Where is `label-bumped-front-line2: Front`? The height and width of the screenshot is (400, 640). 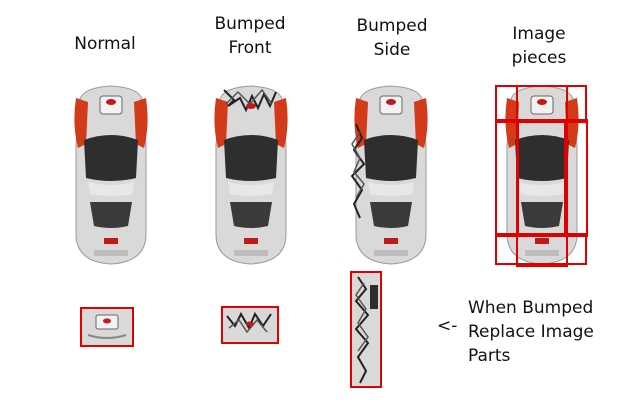 label-bumped-front-line2: Front is located at coordinates (250, 48).